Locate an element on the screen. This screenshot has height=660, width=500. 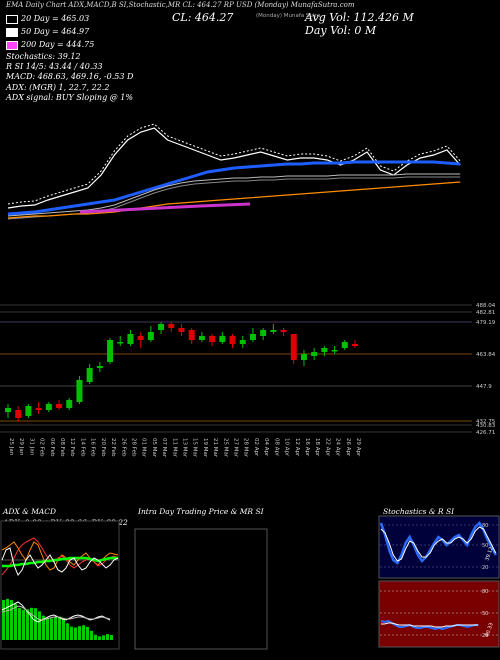
rsi-value-label: 40.33 is located at coordinates (489, 630).